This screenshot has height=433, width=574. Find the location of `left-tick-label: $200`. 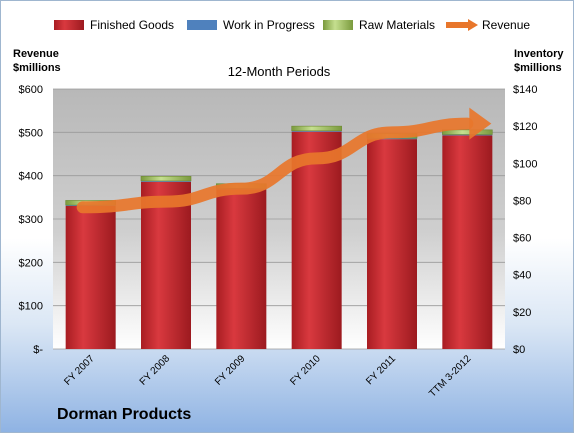

left-tick-label: $200 is located at coordinates (31, 263).